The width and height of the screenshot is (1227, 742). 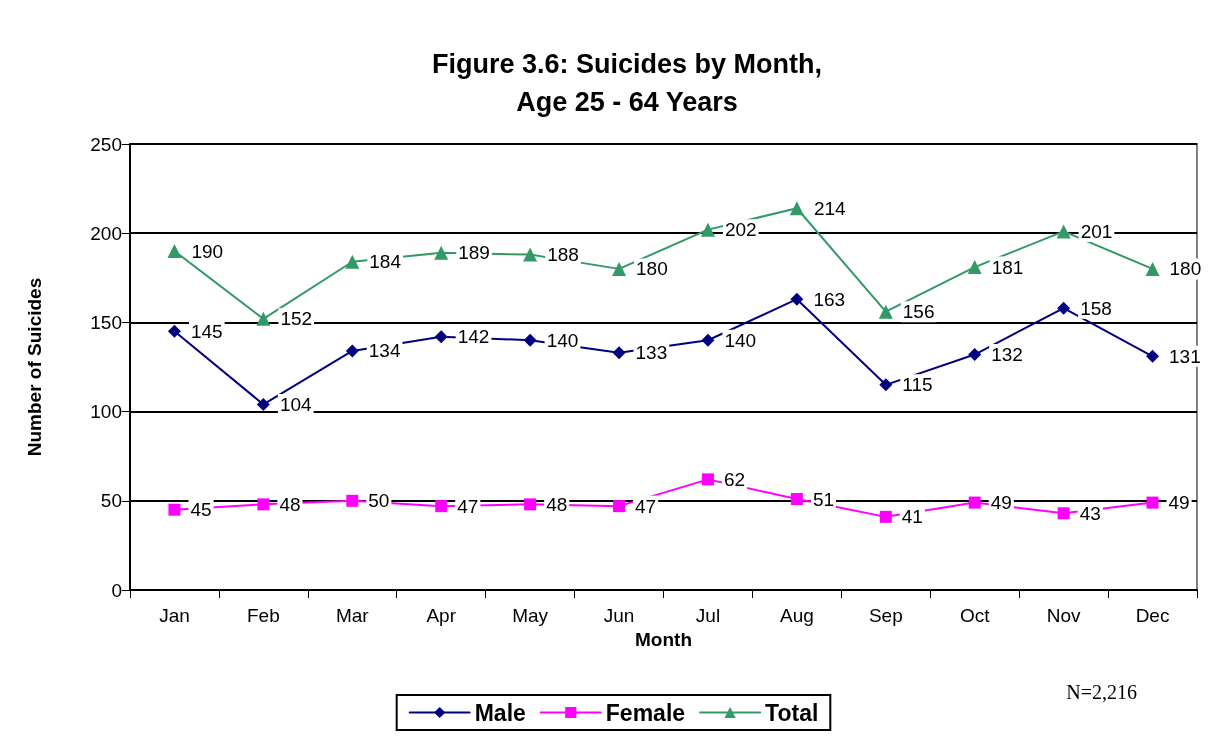 What do you see at coordinates (975, 615) in the screenshot?
I see `x-tick-label: Oct` at bounding box center [975, 615].